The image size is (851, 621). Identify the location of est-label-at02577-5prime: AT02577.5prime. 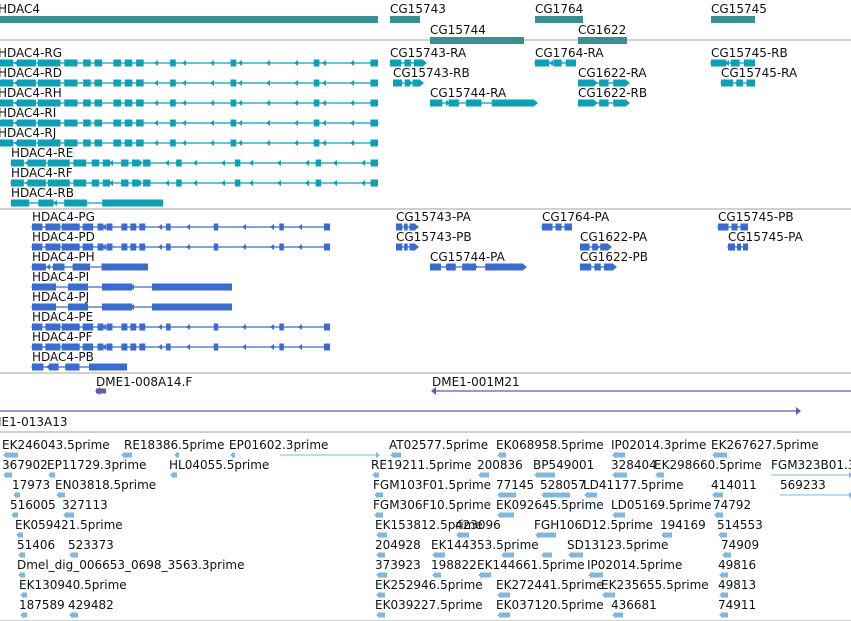
(439, 445).